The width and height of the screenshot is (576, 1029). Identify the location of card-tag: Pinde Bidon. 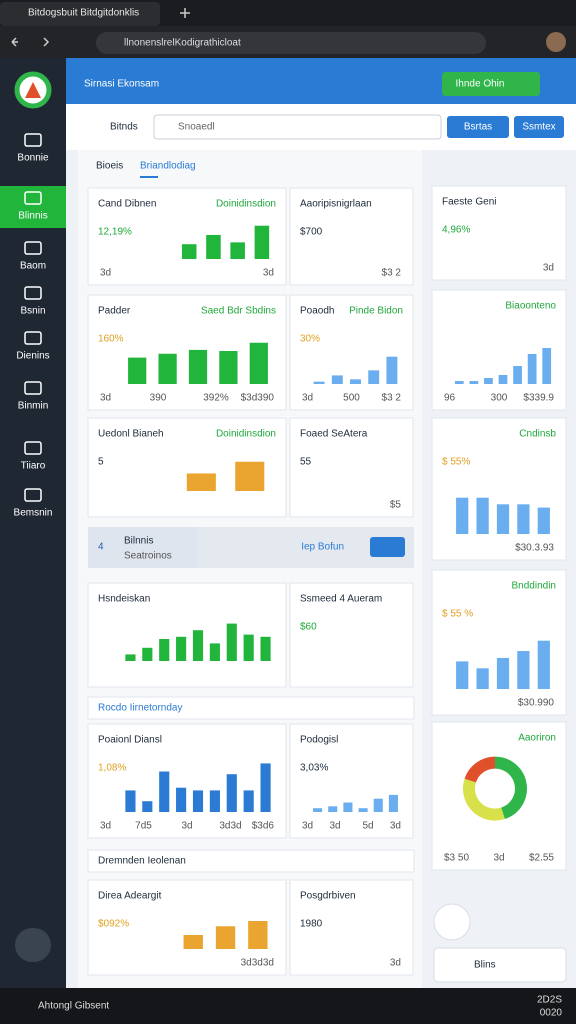
(376, 311).